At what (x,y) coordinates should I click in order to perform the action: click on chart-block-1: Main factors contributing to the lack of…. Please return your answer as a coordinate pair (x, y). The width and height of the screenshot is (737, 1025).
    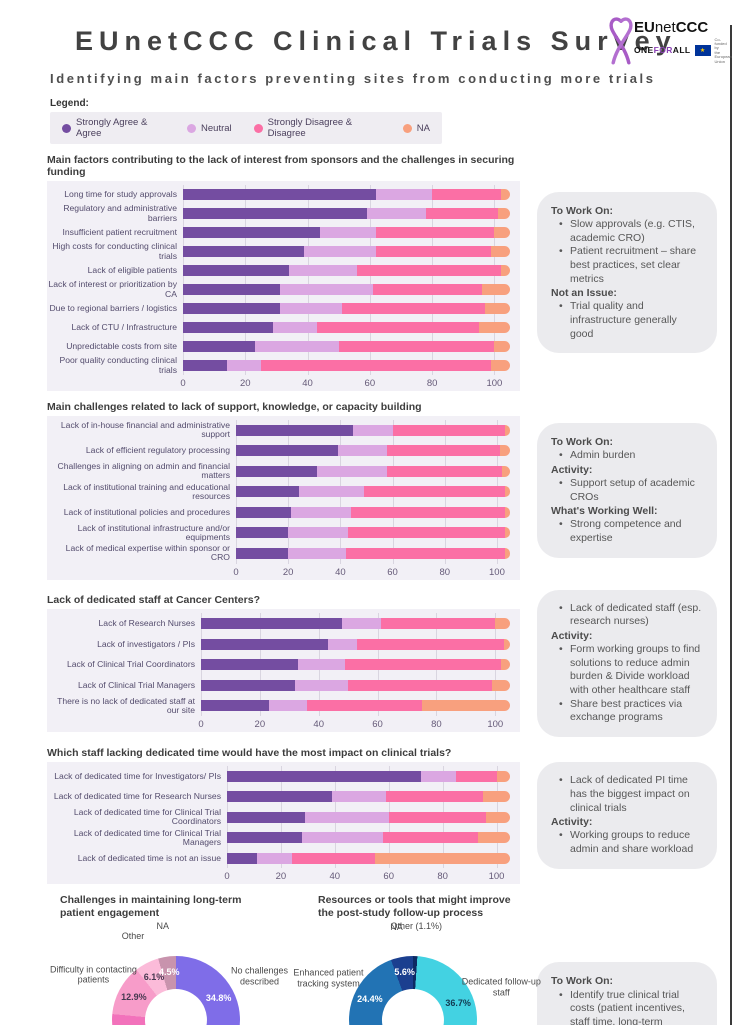
    Looking at the image, I should click on (283, 272).